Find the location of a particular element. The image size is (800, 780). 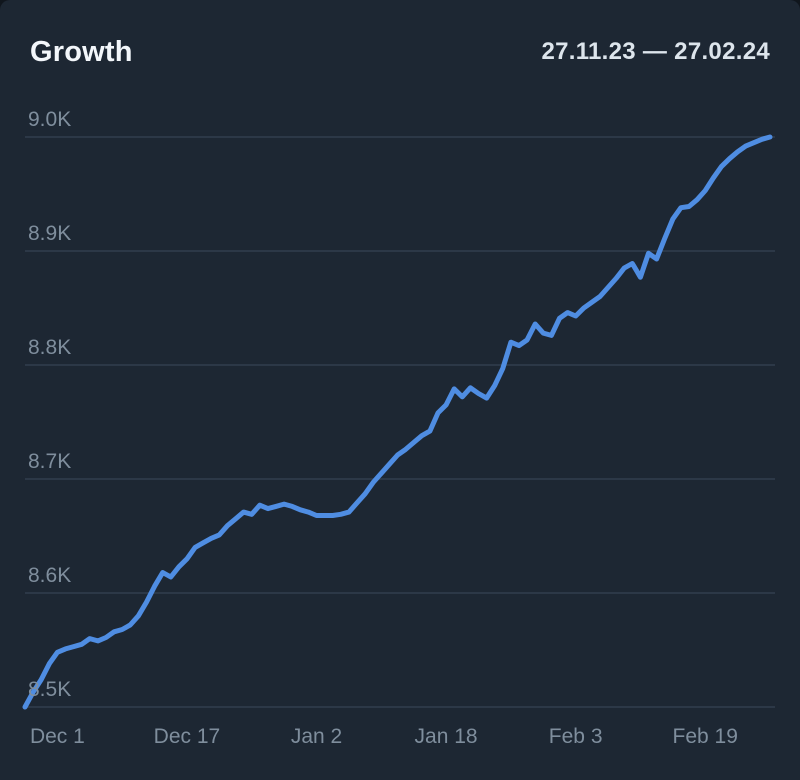

y-tick-label: 8.7K is located at coordinates (49, 461).